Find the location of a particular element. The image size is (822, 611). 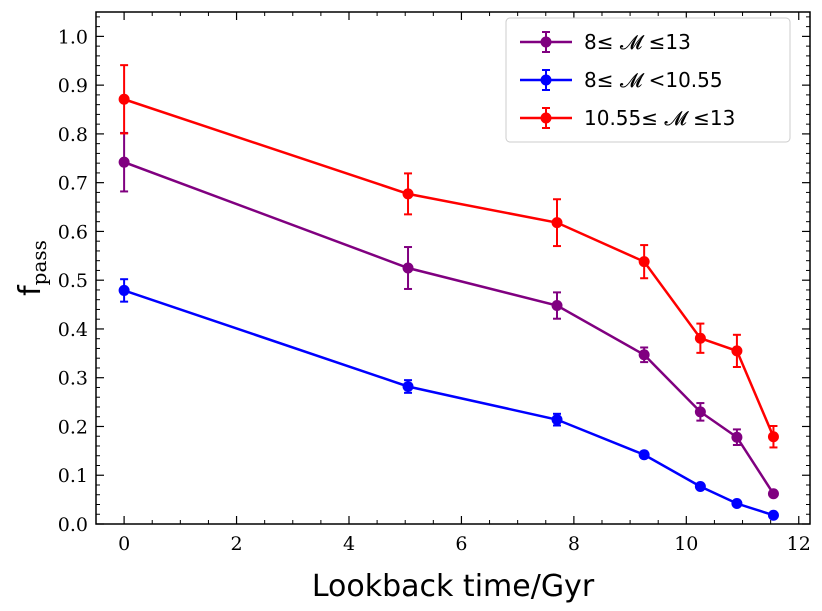

legend-entry: 10.55≤ 𝓜 ≤13 is located at coordinates (627, 118).